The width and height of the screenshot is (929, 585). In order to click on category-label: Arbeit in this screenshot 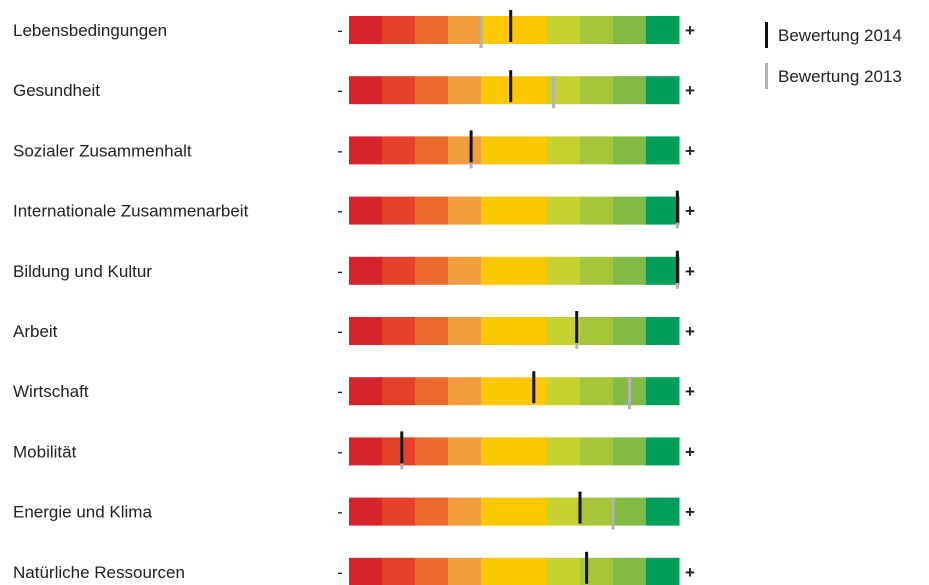, I will do `click(35, 331)`.